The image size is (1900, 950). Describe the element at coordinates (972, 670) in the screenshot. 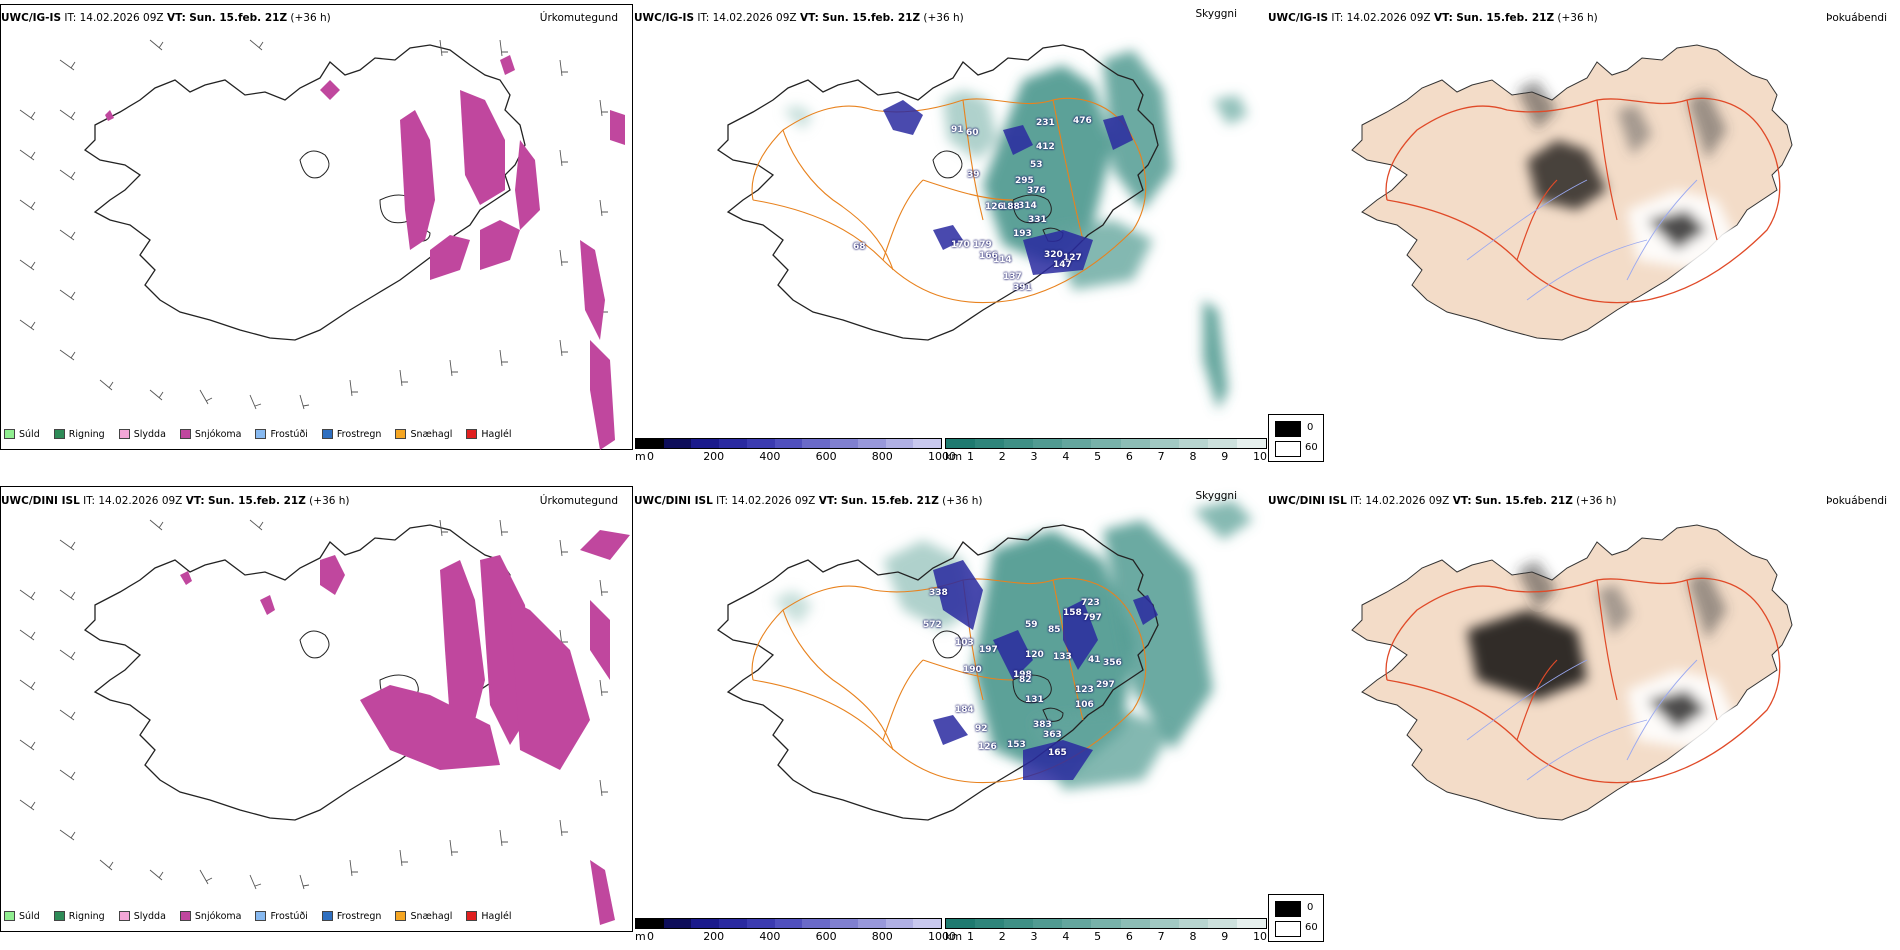

I see `cloud-base-value: 190` at that location.